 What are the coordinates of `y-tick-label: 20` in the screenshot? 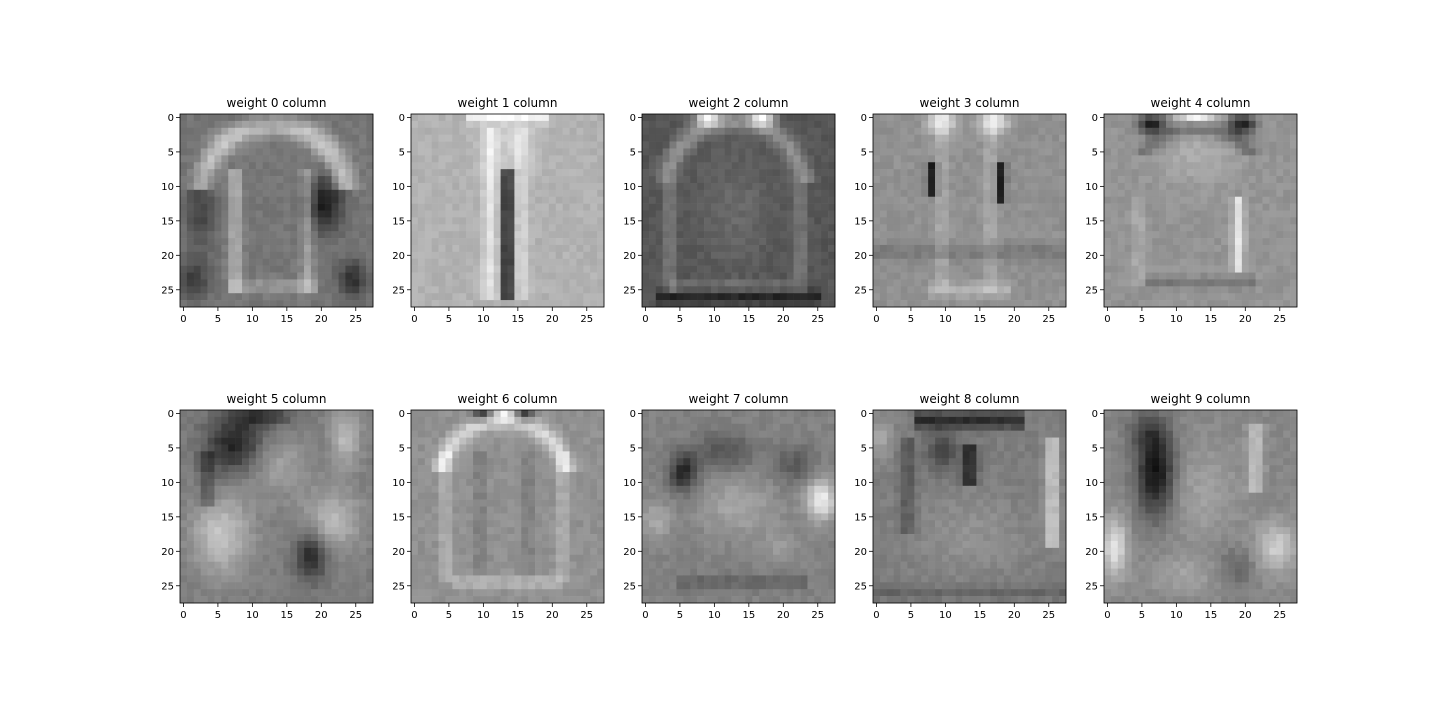 It's located at (1091, 256).